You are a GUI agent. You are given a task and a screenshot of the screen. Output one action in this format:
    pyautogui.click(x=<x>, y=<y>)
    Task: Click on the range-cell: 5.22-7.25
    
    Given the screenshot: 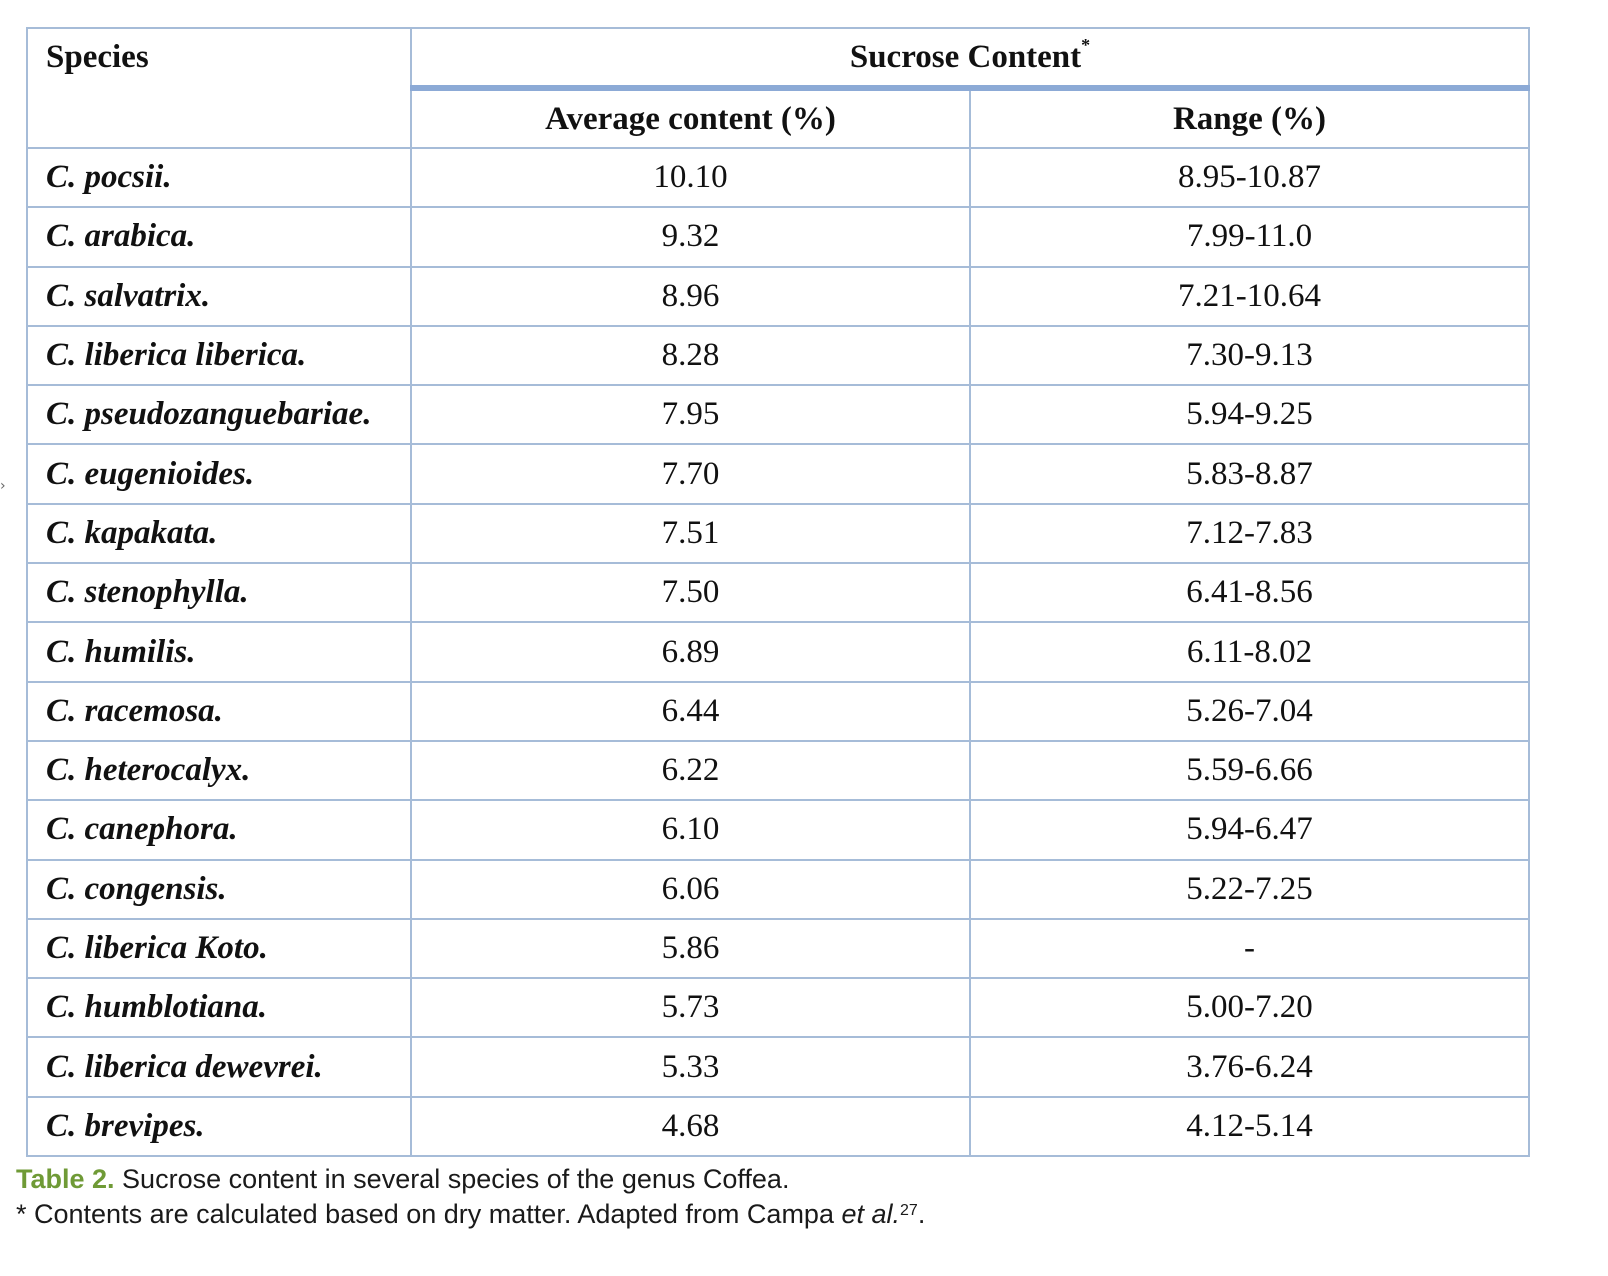 What is the action you would take?
    pyautogui.click(x=1249, y=889)
    